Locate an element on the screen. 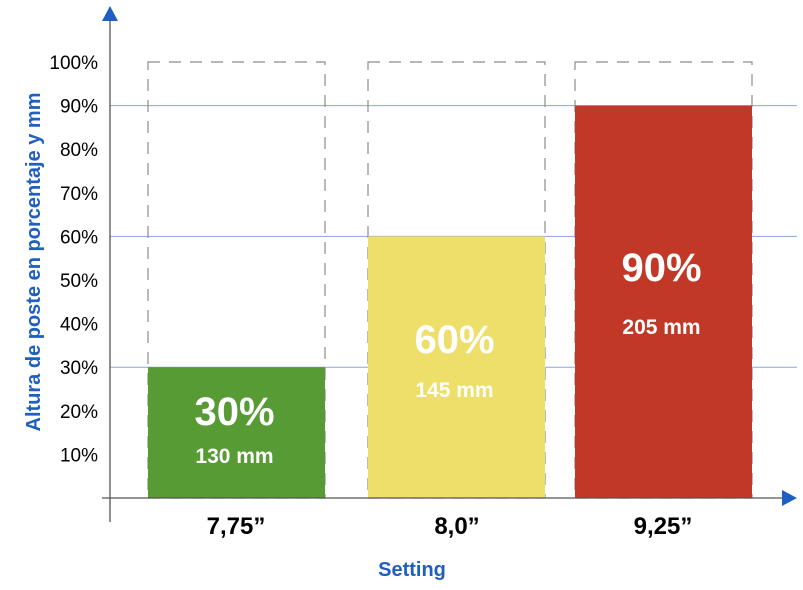 This screenshot has height=590, width=803. y-tick-label: 30% is located at coordinates (79, 368).